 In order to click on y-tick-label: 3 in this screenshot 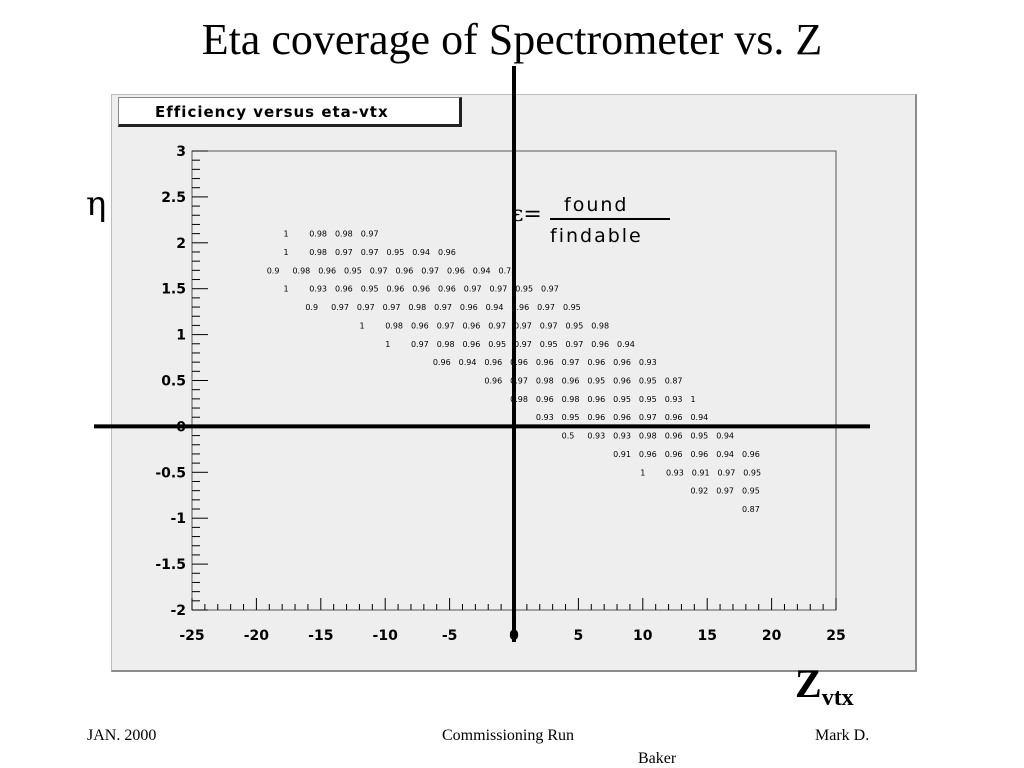, I will do `click(181, 152)`.